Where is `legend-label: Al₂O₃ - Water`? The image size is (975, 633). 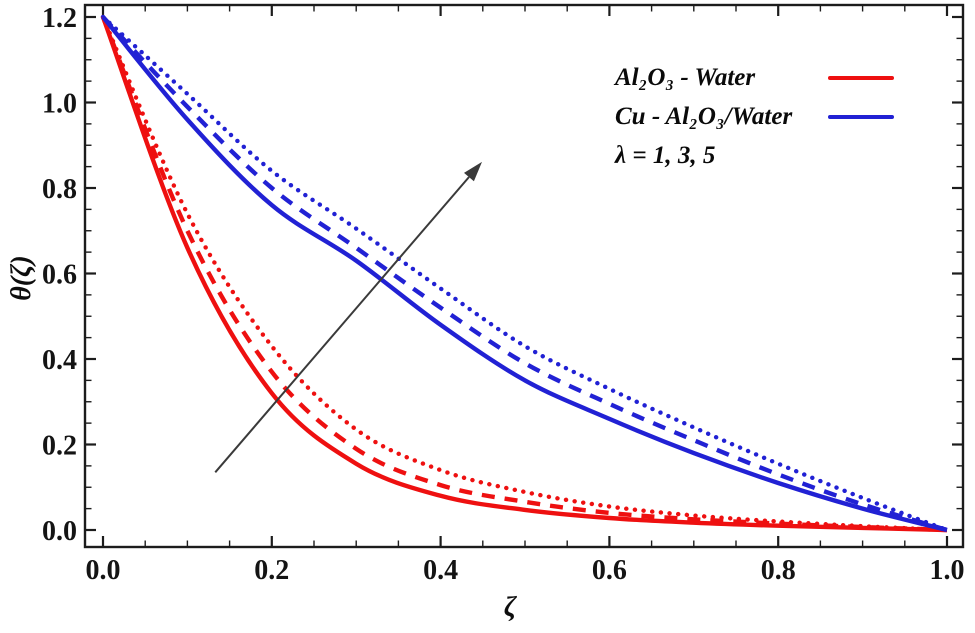
legend-label: Al₂O₃ - Water is located at coordinates (685, 77).